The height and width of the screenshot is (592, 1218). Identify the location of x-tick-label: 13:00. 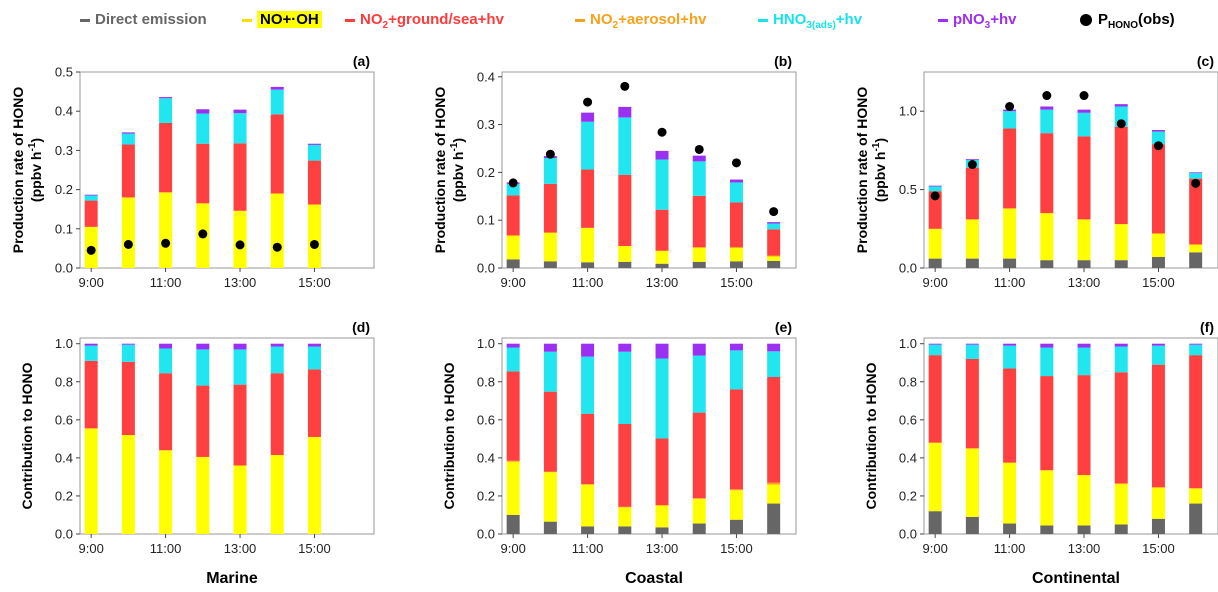
(662, 282).